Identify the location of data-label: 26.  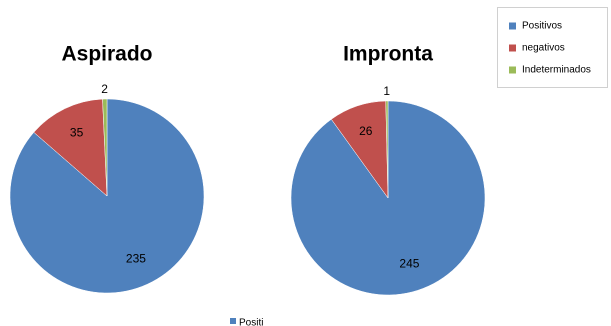
(366, 131).